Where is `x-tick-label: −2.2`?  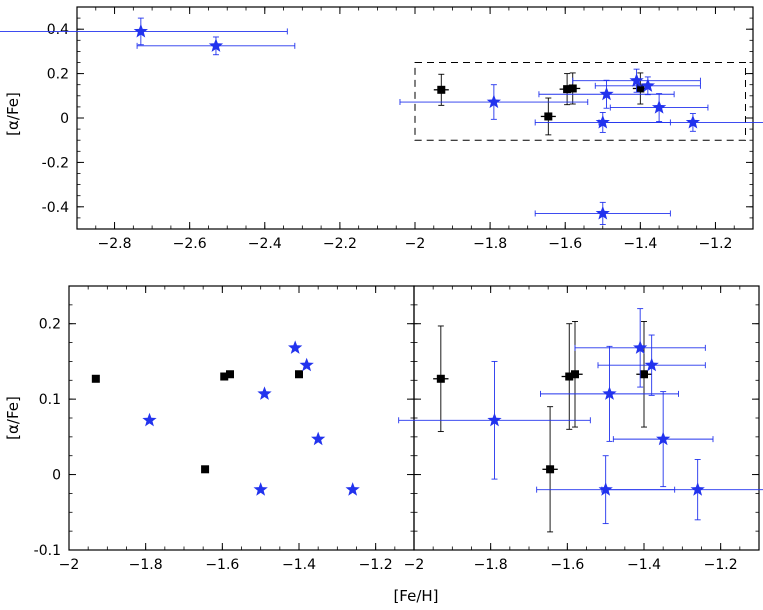 x-tick-label: −2.2 is located at coordinates (340, 244).